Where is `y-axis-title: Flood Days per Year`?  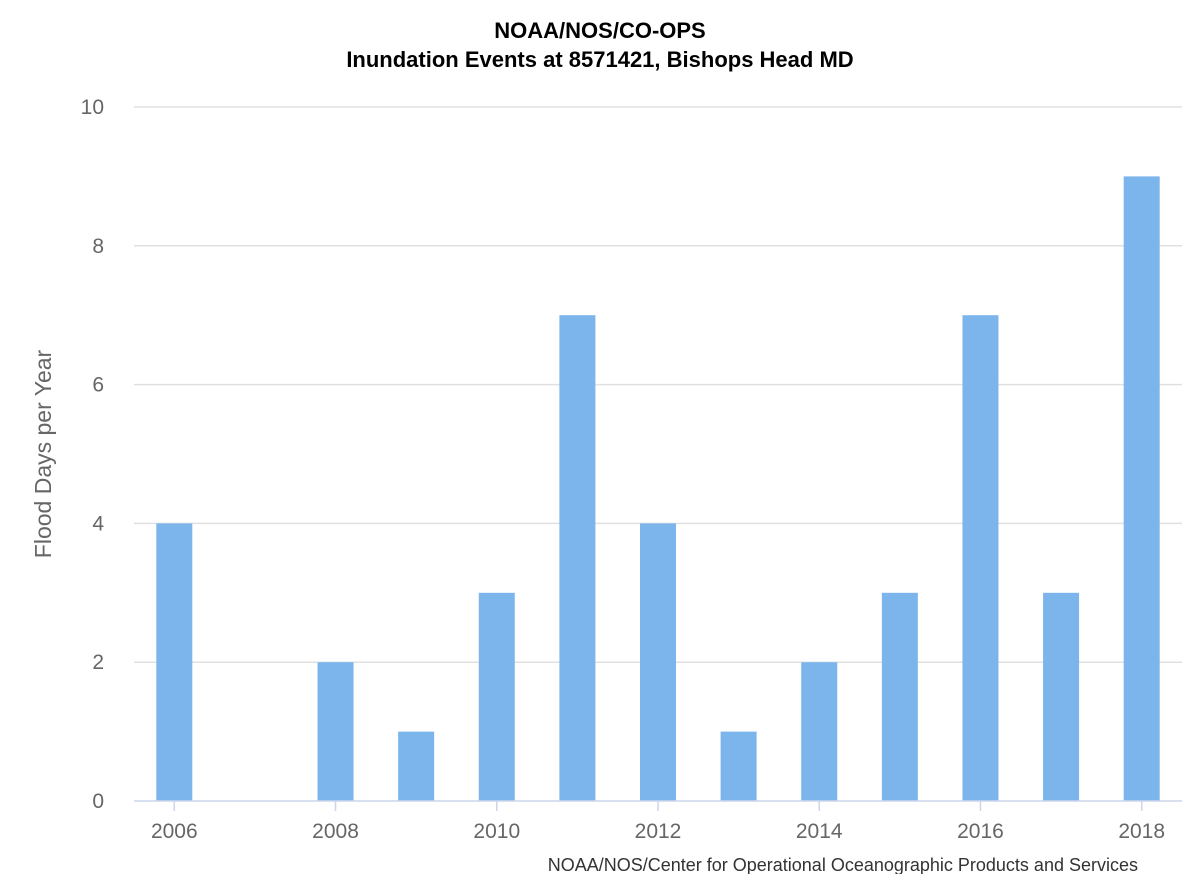 y-axis-title: Flood Days per Year is located at coordinates (43, 453).